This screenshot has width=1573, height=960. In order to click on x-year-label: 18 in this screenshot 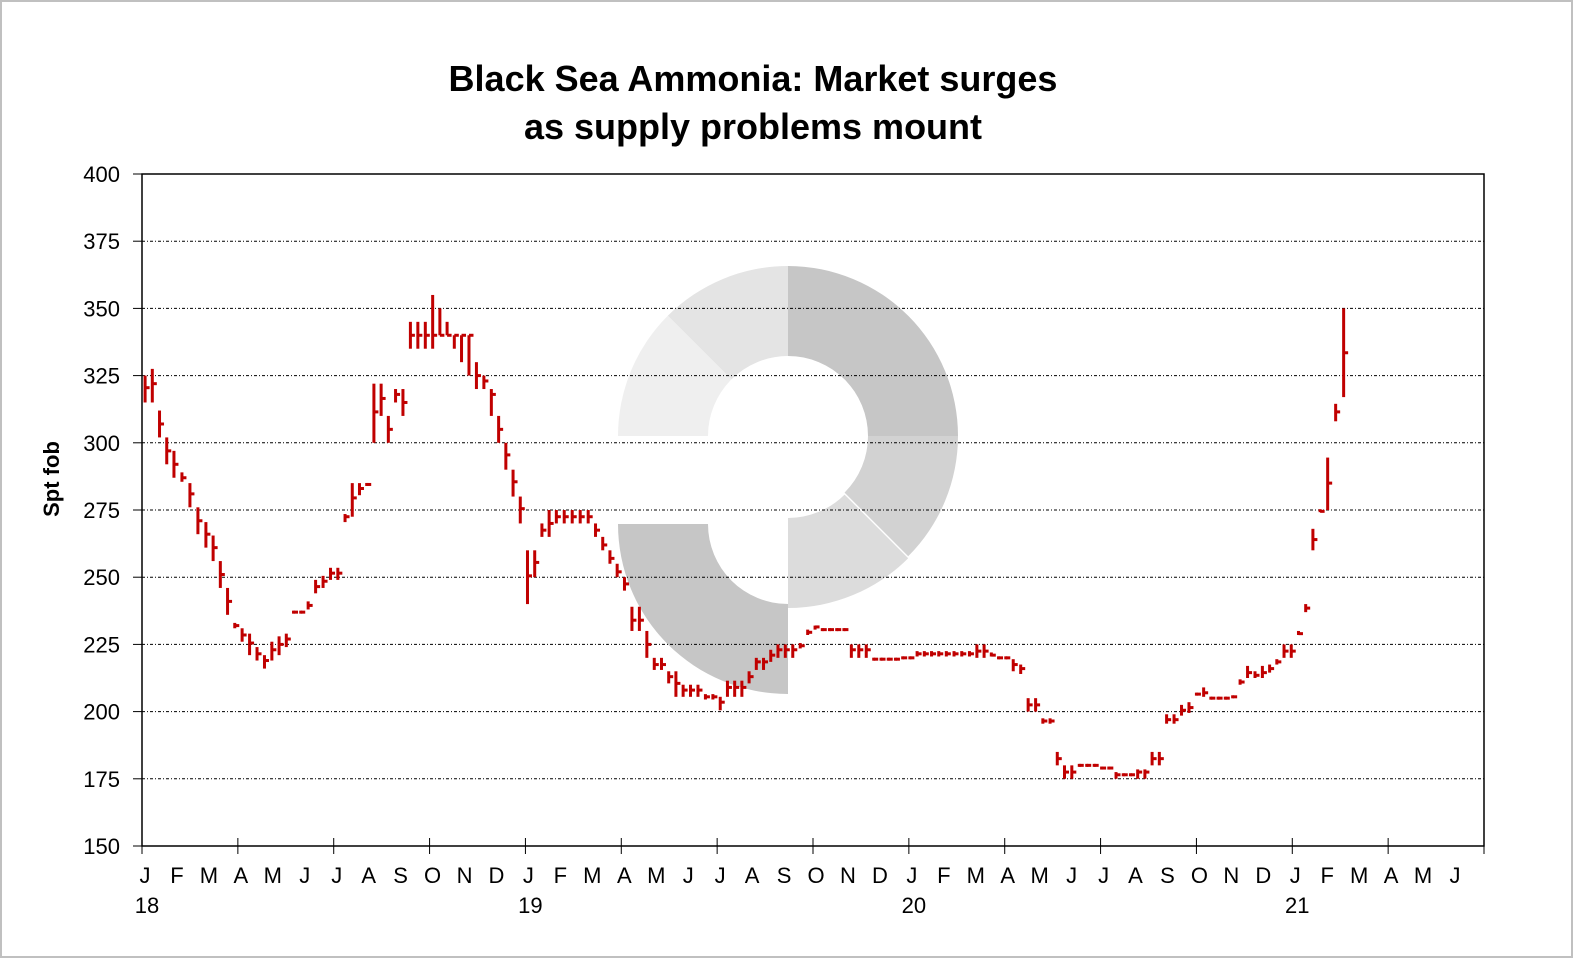, I will do `click(147, 905)`.